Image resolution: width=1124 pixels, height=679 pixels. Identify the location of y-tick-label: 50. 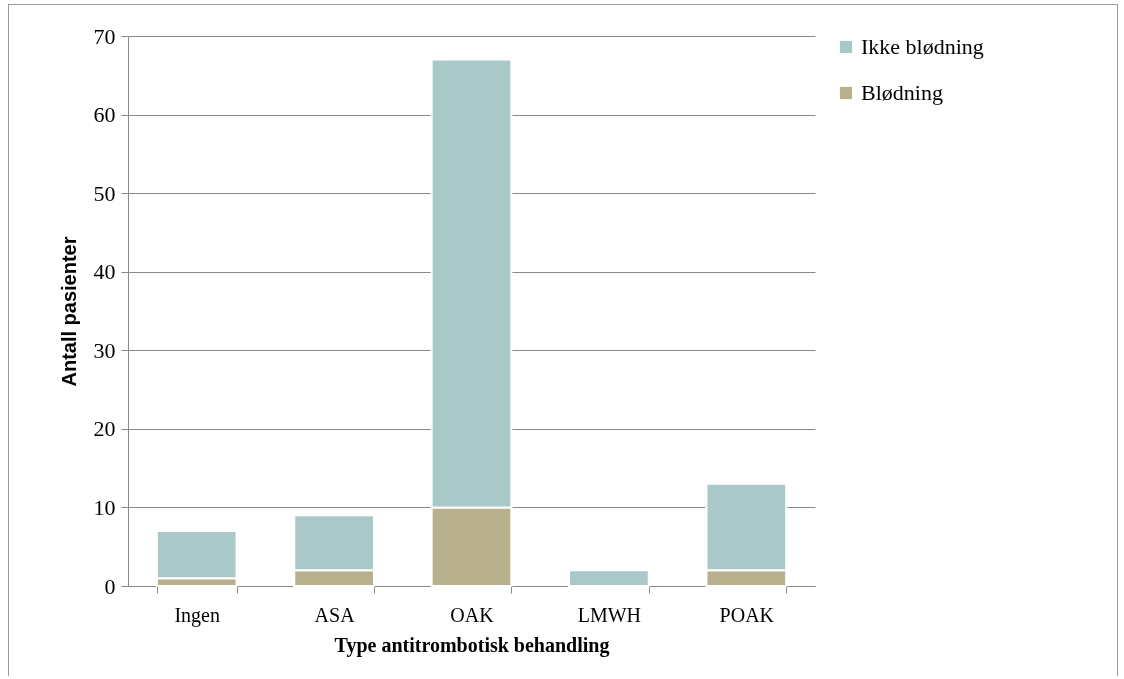
(104, 193).